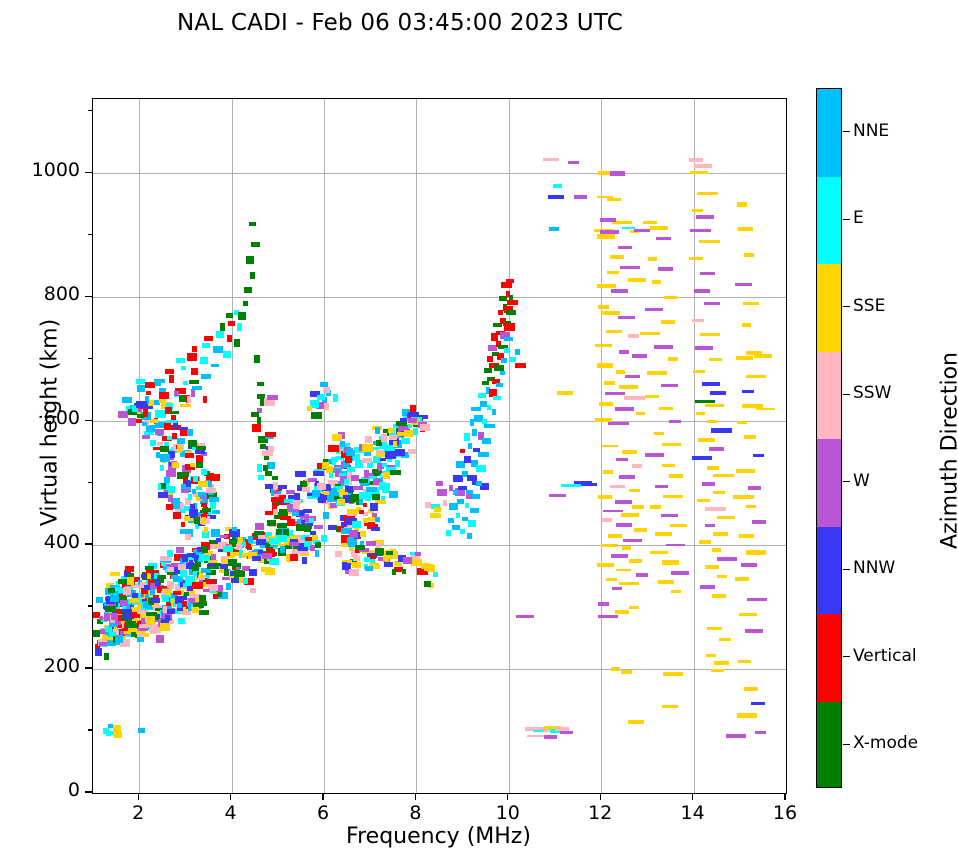 Image resolution: width=958 pixels, height=857 pixels. I want to click on colorbar-segment-w, so click(829, 483).